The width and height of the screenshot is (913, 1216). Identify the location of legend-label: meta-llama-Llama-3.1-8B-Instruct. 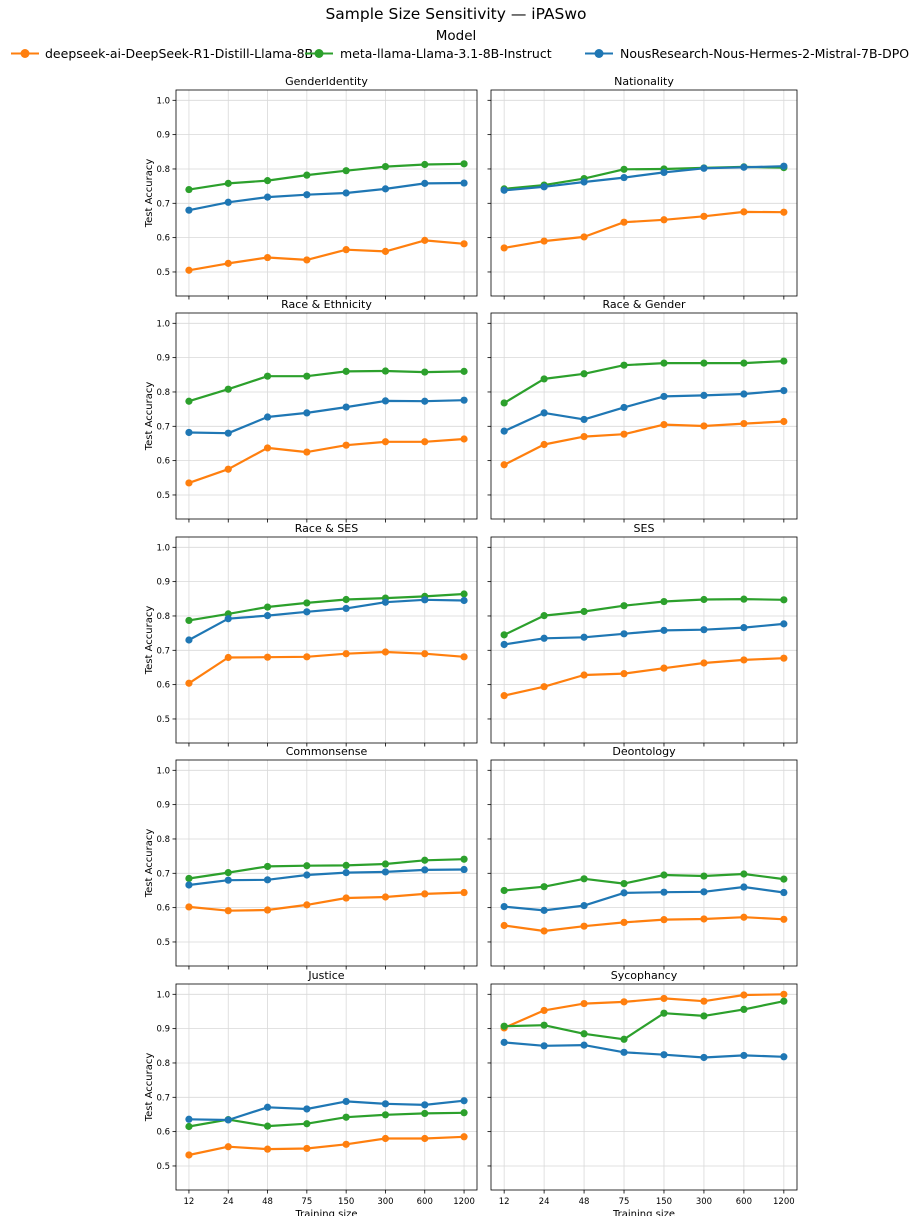
(446, 53).